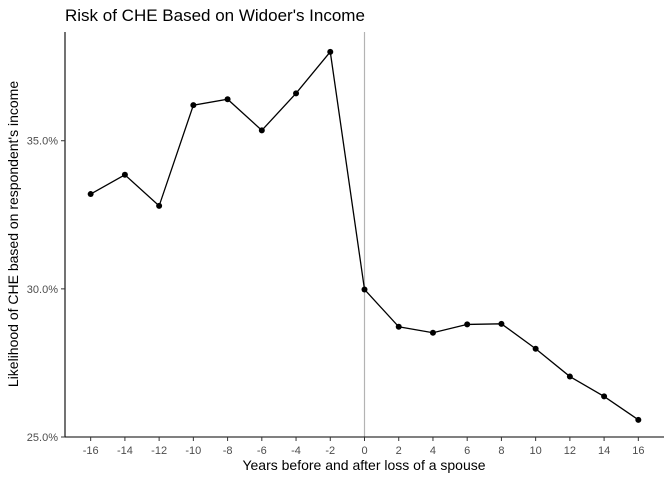 The height and width of the screenshot is (480, 672). I want to click on x-tick-label: -12, so click(159, 451).